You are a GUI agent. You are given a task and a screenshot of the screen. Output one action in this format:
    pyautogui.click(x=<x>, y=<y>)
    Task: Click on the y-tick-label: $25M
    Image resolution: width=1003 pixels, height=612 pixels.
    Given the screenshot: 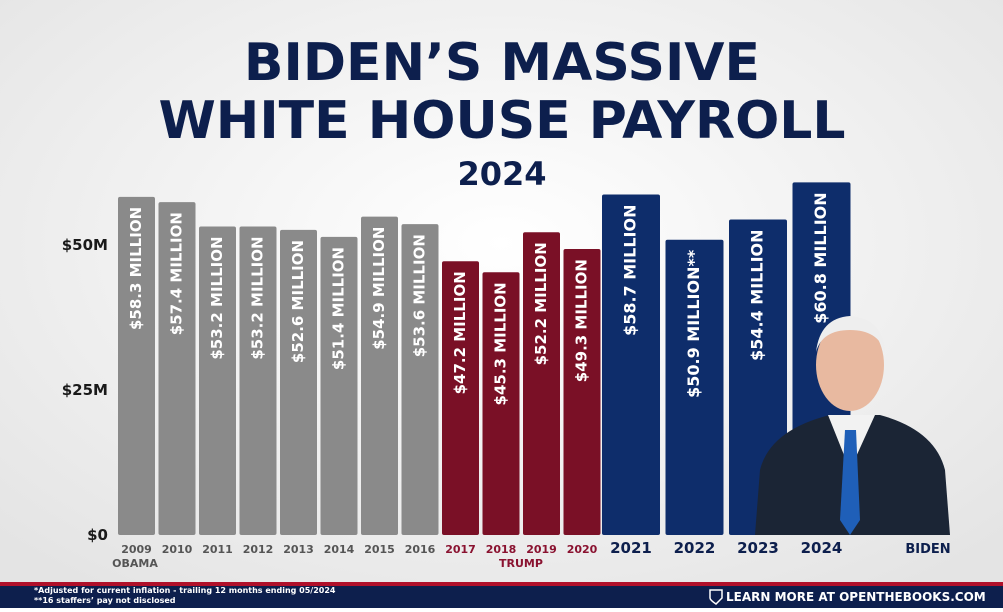 What is the action you would take?
    pyautogui.click(x=85, y=390)
    